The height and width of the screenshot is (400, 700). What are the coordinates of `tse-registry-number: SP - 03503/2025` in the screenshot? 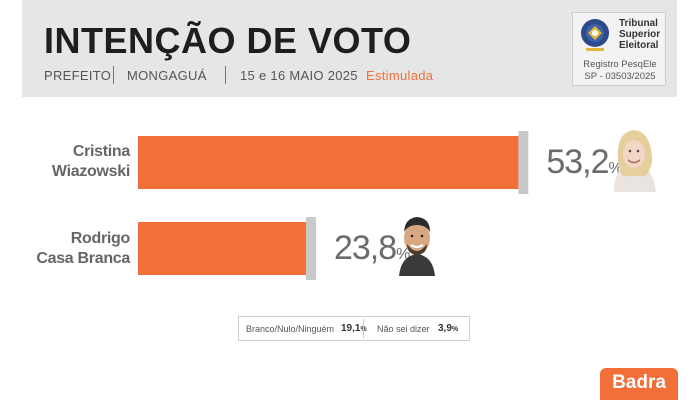 It's located at (620, 76).